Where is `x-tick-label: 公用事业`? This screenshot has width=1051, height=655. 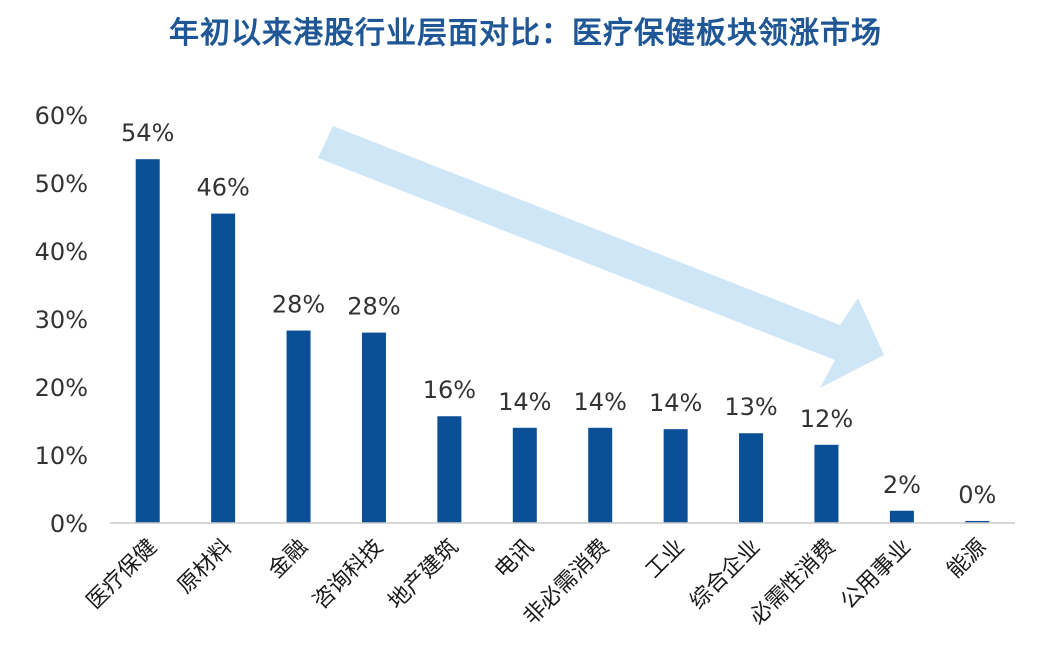 x-tick-label: 公用事业 is located at coordinates (876, 575).